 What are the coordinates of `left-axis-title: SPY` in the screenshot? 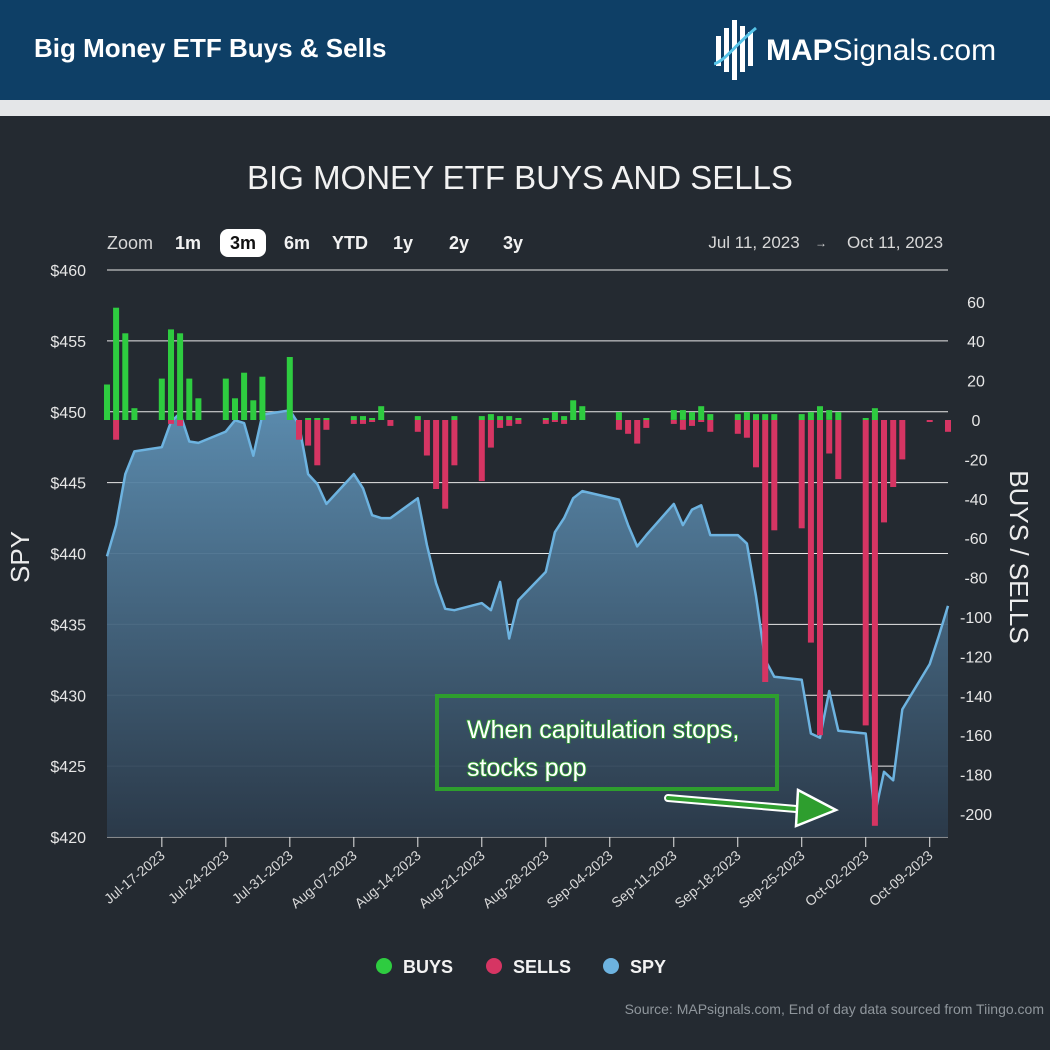 It's located at (20, 557).